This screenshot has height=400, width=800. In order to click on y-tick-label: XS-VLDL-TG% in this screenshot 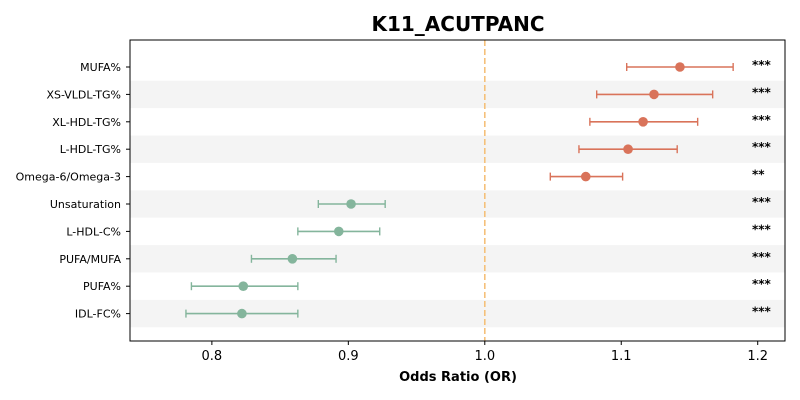, I will do `click(83, 94)`.